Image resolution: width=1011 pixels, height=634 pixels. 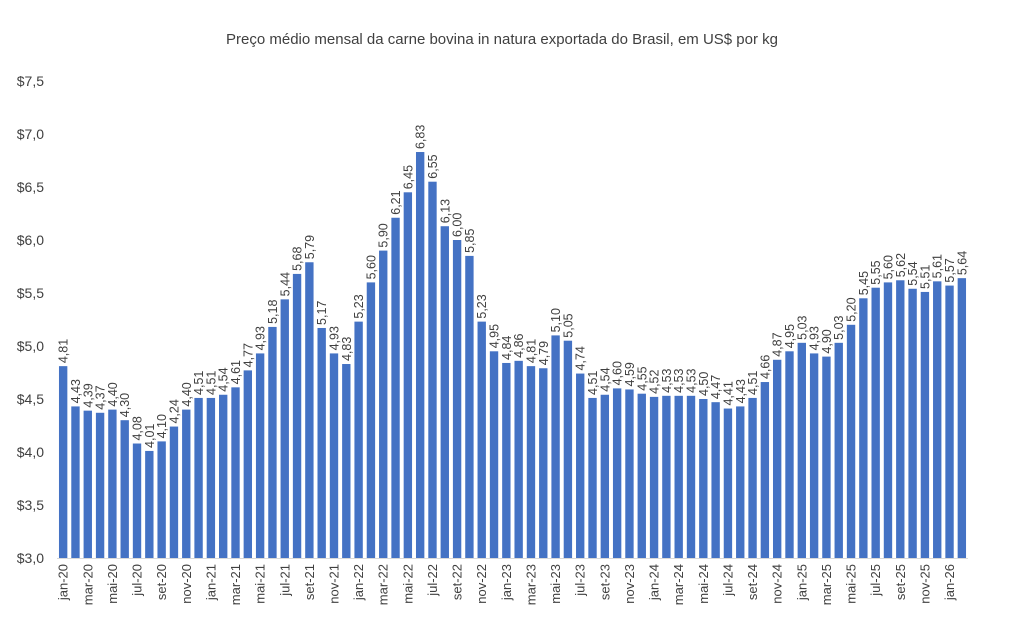 I want to click on bar-value-label: 5,05, so click(x=568, y=325).